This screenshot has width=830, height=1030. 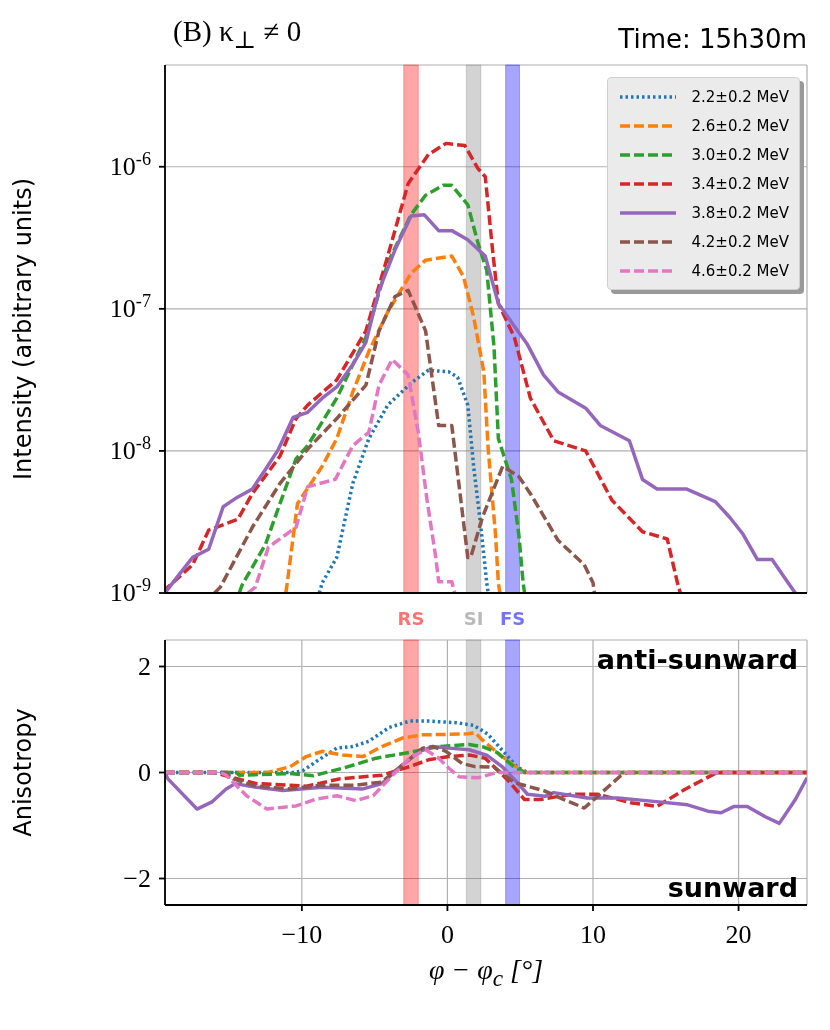 What do you see at coordinates (732, 887) in the screenshot?
I see `annotation: sunward` at bounding box center [732, 887].